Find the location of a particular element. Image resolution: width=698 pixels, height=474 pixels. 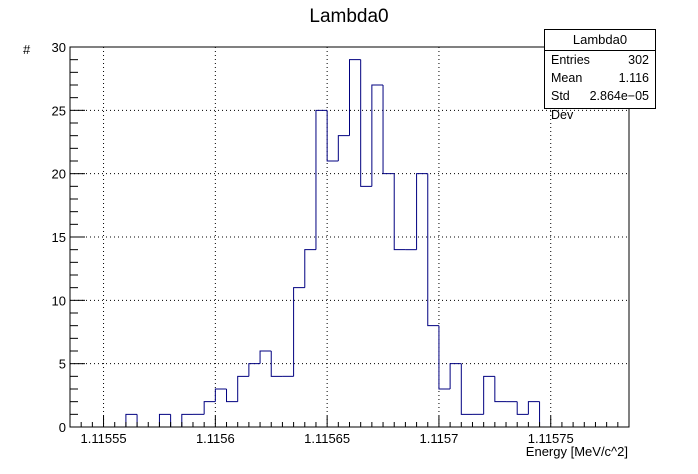

y-tick-label: 25 is located at coordinates (59, 110).